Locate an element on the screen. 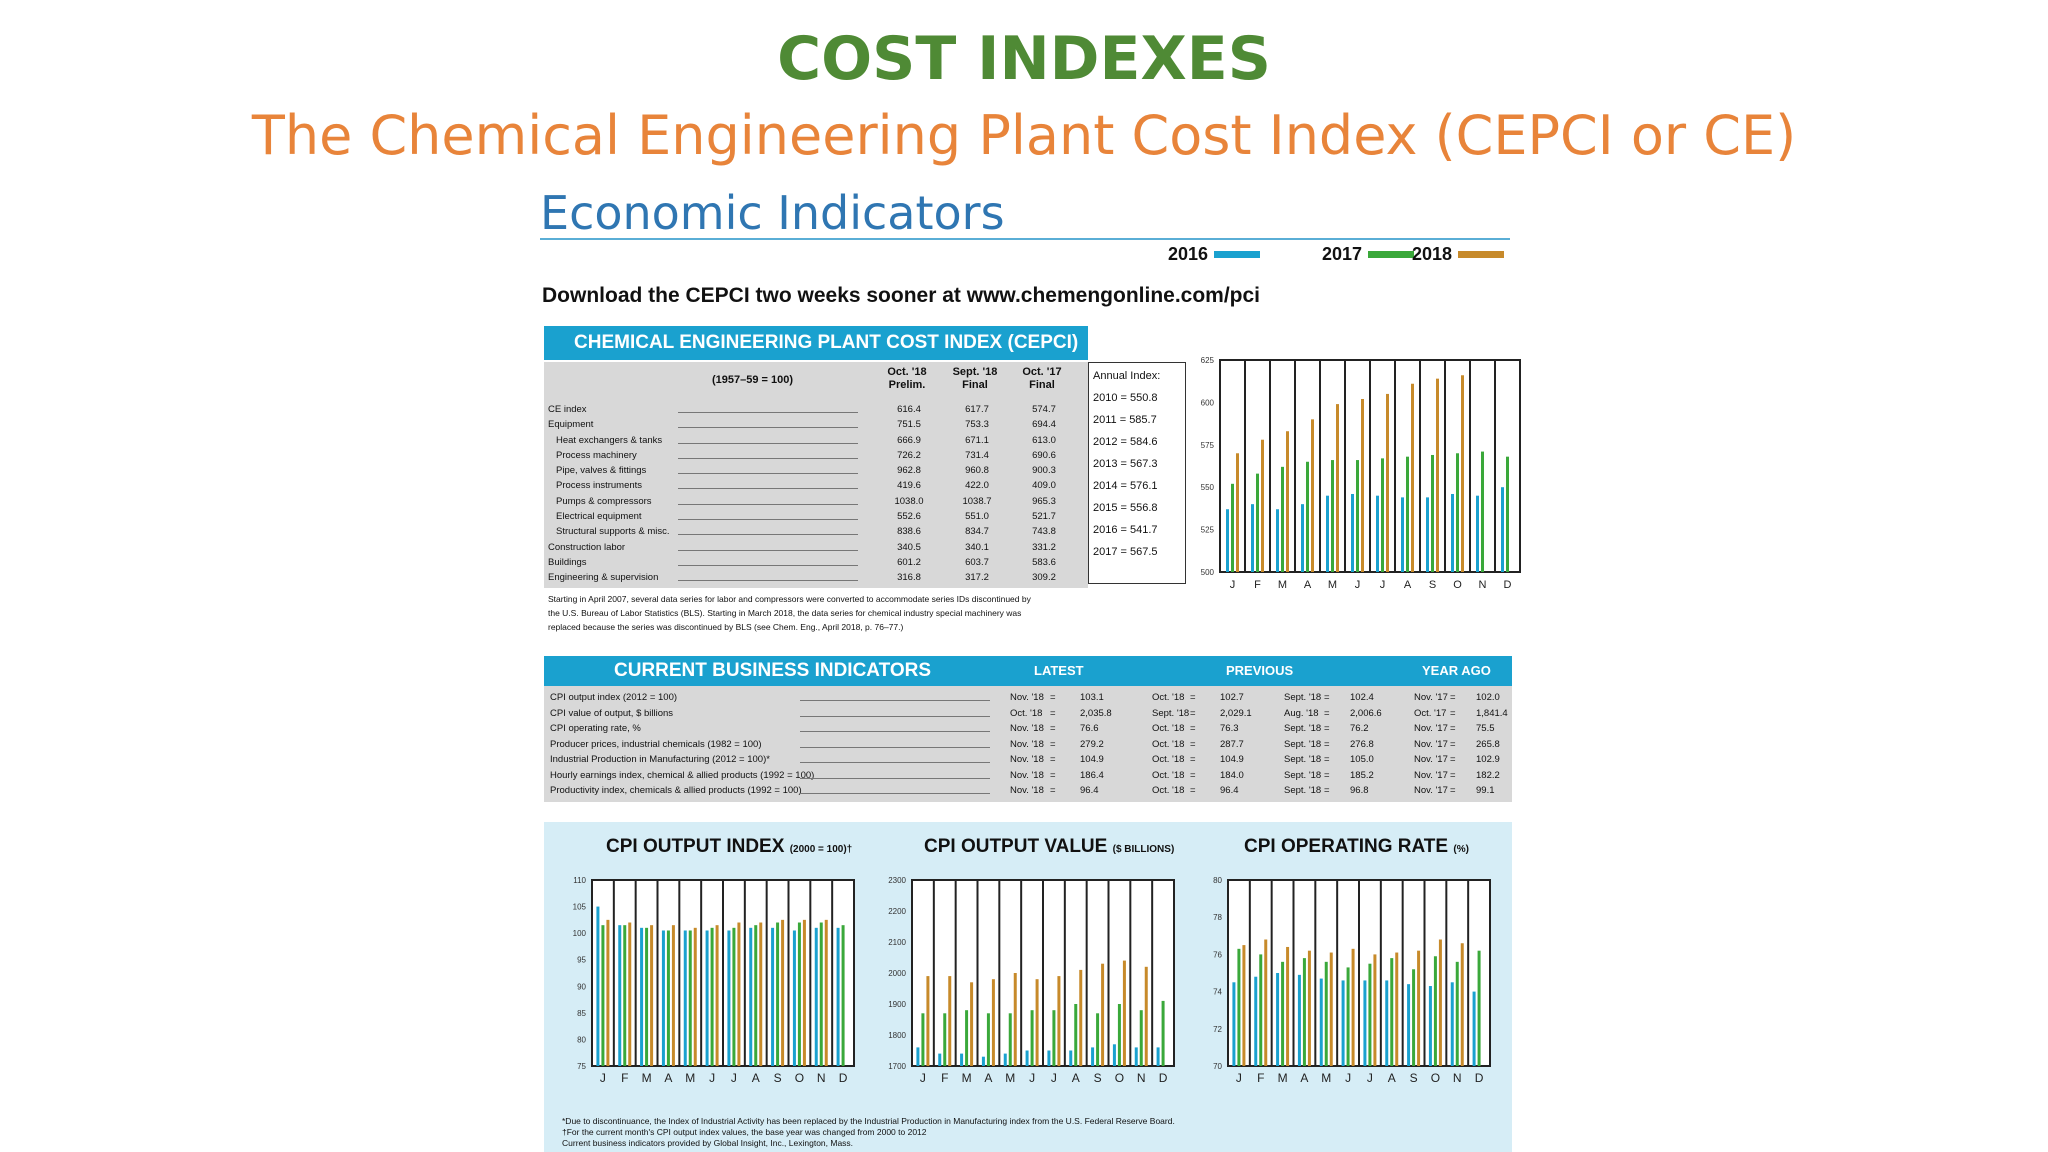 The height and width of the screenshot is (1152, 2048). business-cell: 75.5 is located at coordinates (1485, 728).